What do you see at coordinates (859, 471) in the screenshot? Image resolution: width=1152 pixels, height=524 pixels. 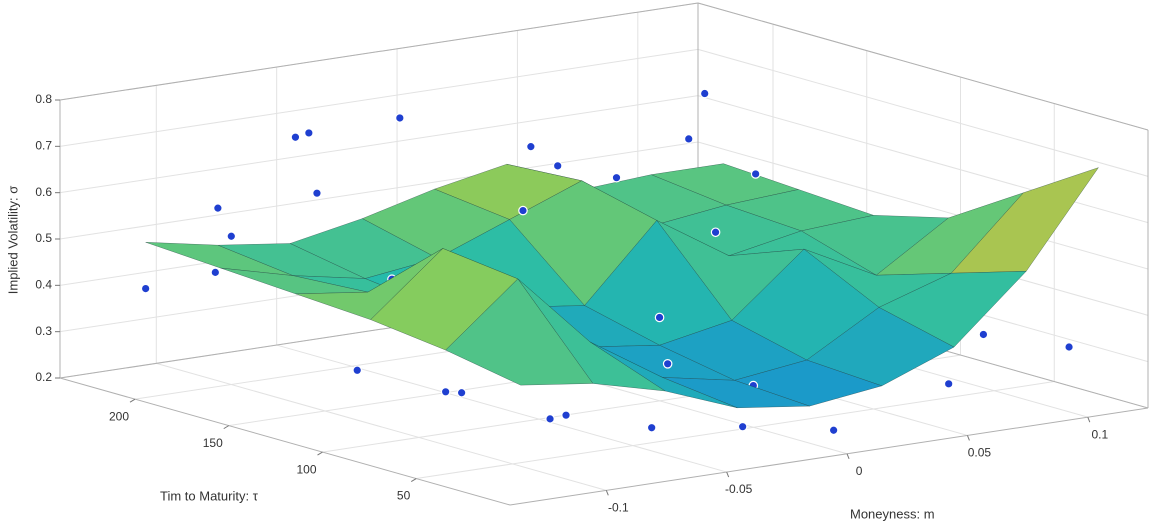 I see `m-tick-label: 0` at bounding box center [859, 471].